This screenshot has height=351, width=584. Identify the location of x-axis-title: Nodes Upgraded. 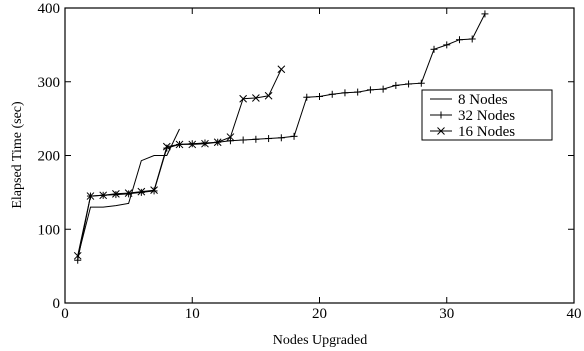
(320, 340).